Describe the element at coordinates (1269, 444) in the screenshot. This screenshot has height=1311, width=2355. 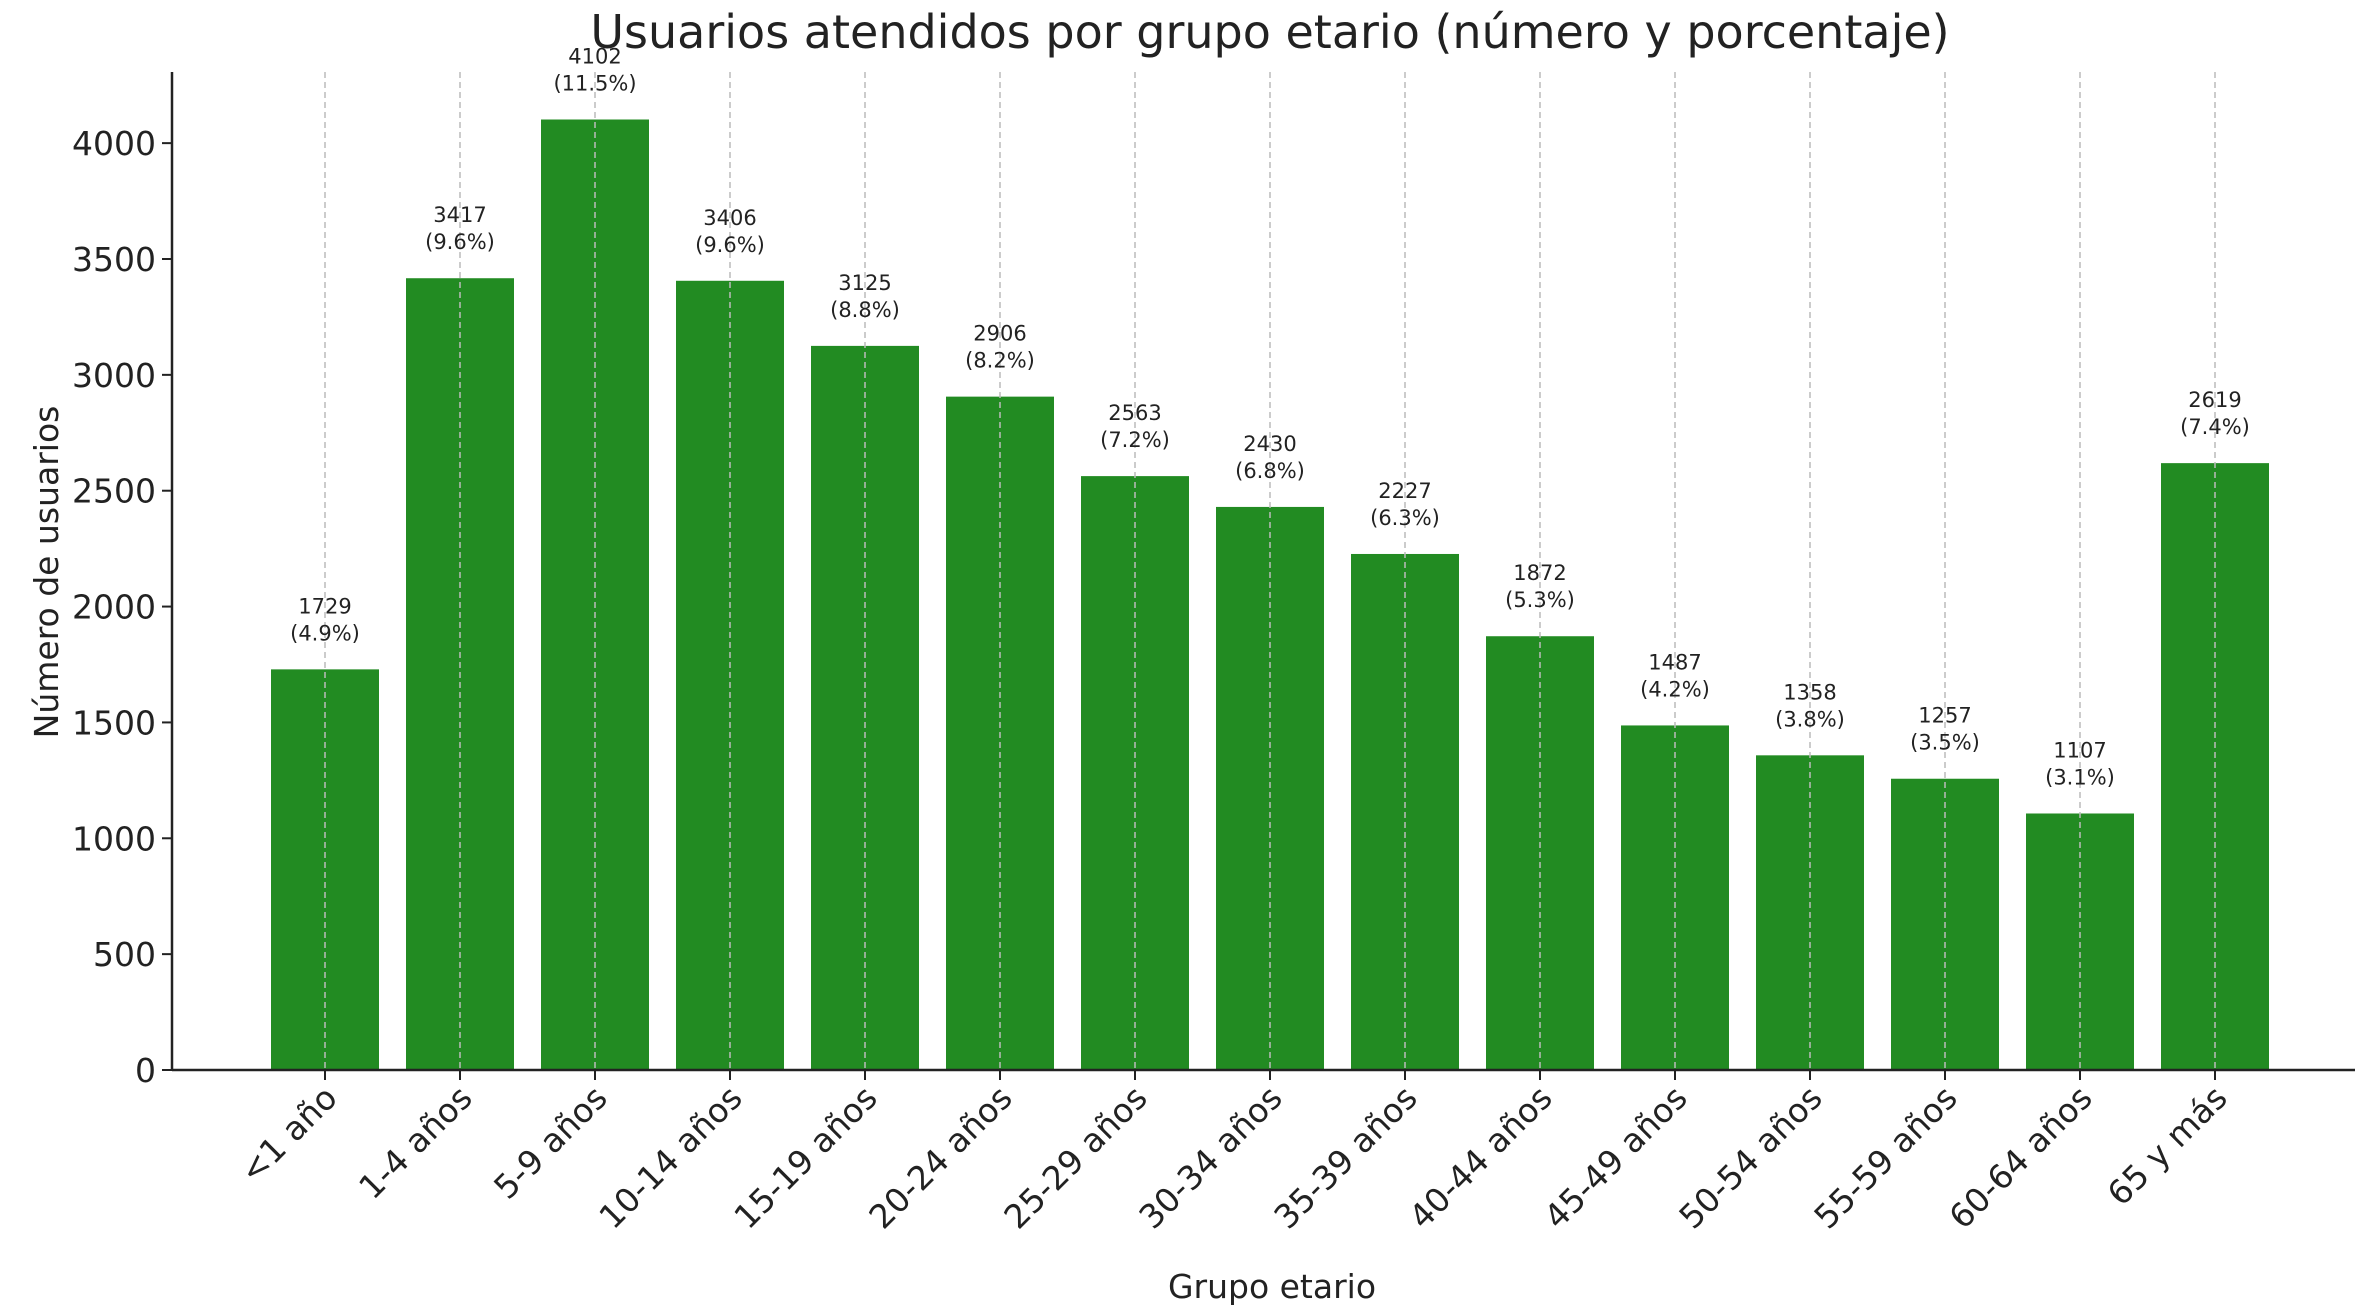
I see `value-label: 2430` at that location.